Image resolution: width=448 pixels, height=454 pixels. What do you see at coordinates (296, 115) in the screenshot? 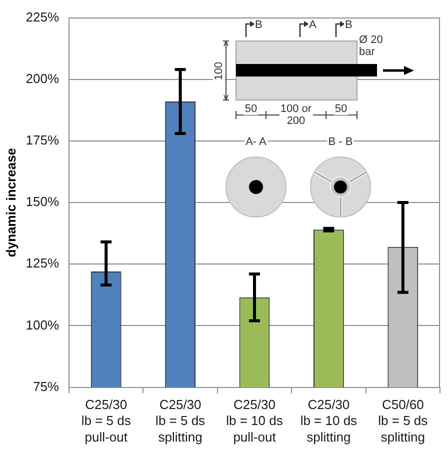
I see `annotation: 100 or 200` at bounding box center [296, 115].